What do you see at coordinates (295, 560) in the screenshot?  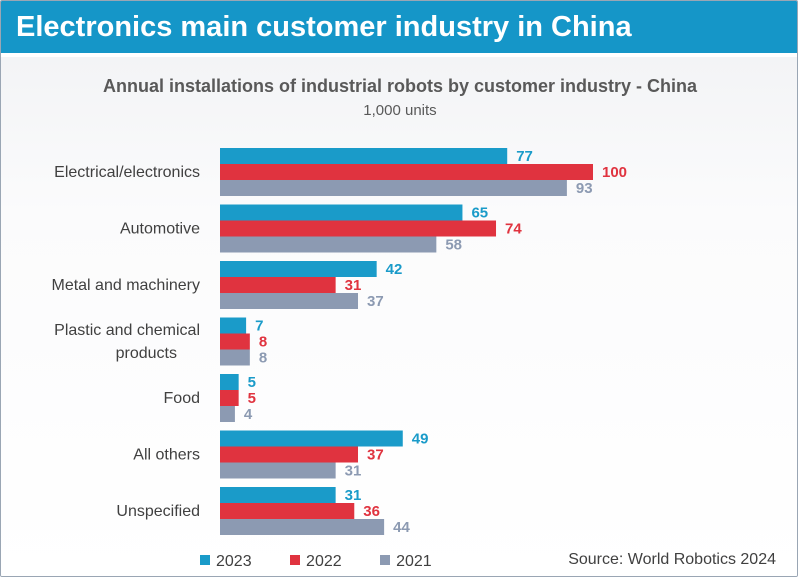 I see `legend-swatch-2022` at bounding box center [295, 560].